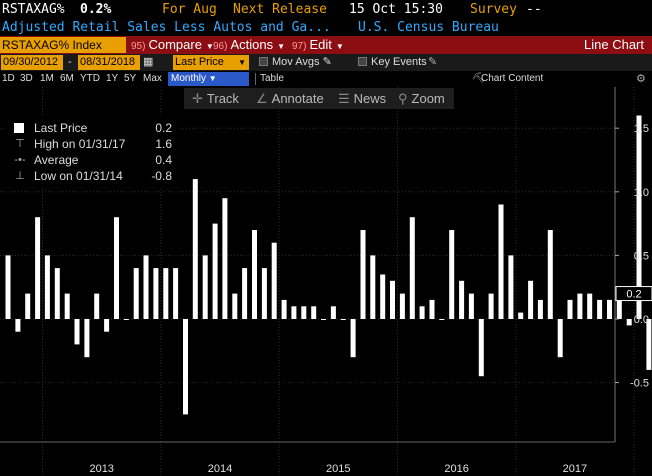 Image resolution: width=652 pixels, height=476 pixels. Describe the element at coordinates (47, 78) in the screenshot. I see `timeframe-1m: 1M` at that location.